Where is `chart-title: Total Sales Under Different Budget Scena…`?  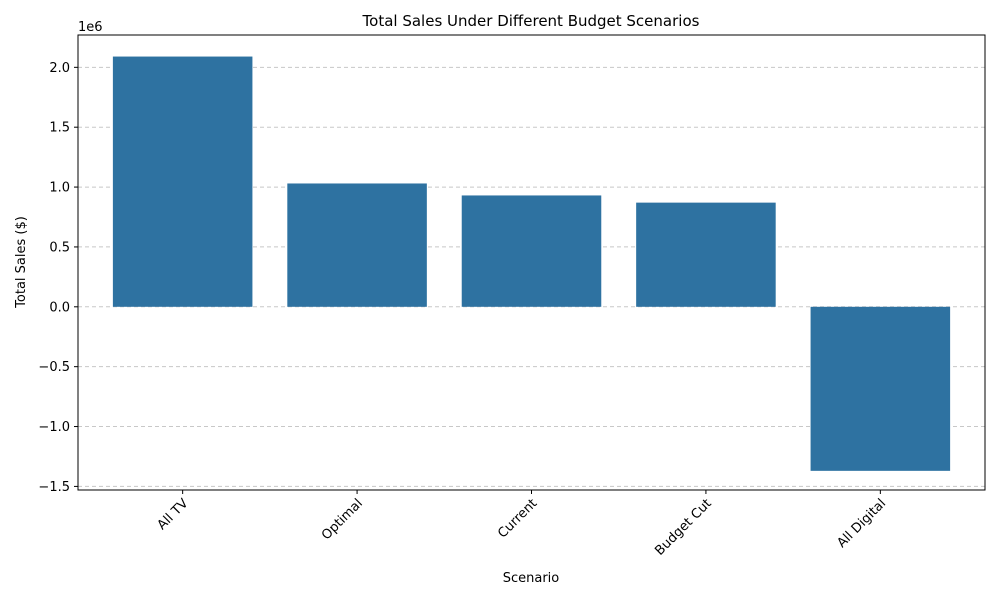
chart-title: Total Sales Under Different Budget Scena… is located at coordinates (531, 21).